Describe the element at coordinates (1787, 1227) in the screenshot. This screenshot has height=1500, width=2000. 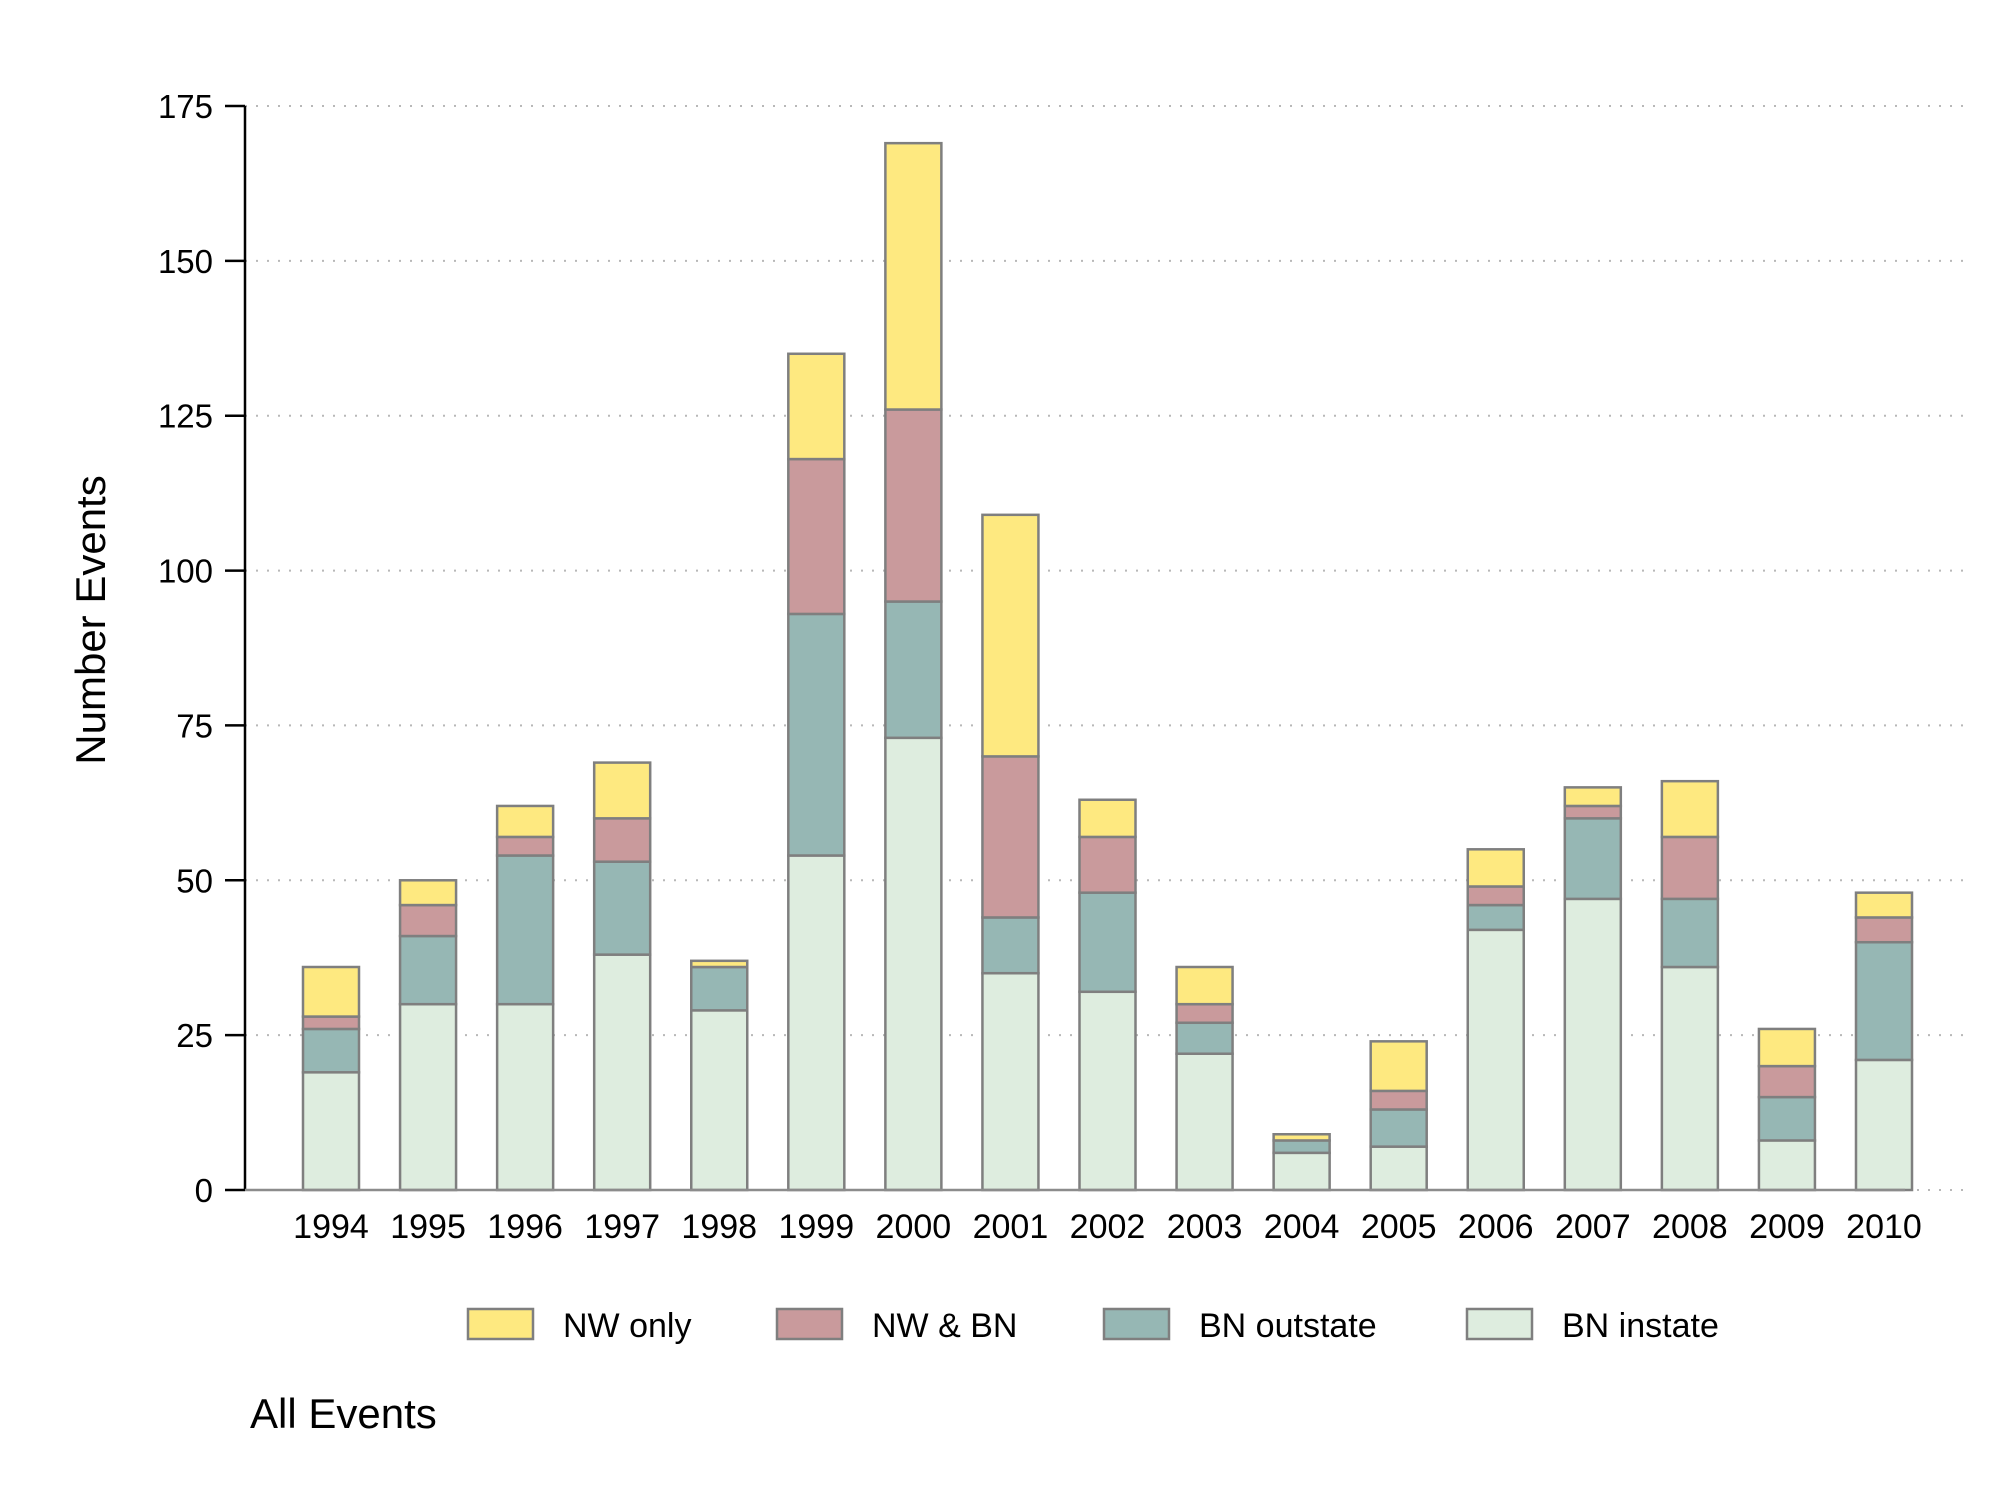
I see `x-tick-label: 2009` at that location.